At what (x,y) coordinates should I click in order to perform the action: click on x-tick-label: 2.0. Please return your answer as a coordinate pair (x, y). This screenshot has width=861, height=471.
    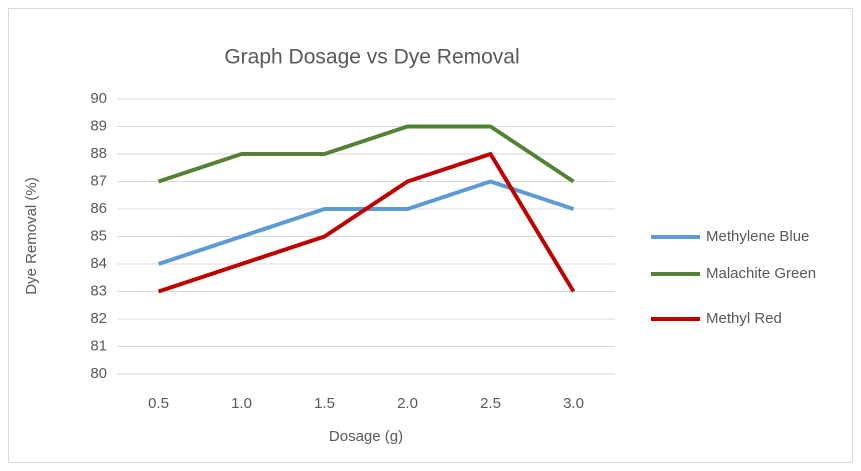
    Looking at the image, I should click on (407, 403).